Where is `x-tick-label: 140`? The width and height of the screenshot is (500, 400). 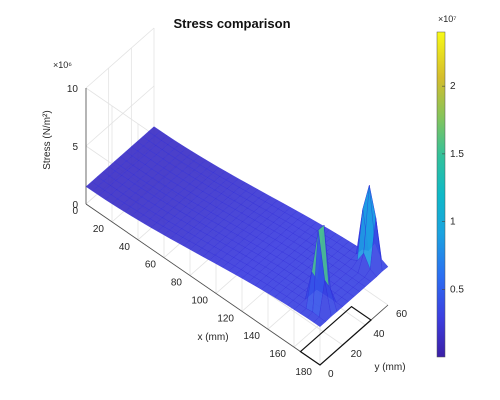
x-tick-label: 140 is located at coordinates (251, 336).